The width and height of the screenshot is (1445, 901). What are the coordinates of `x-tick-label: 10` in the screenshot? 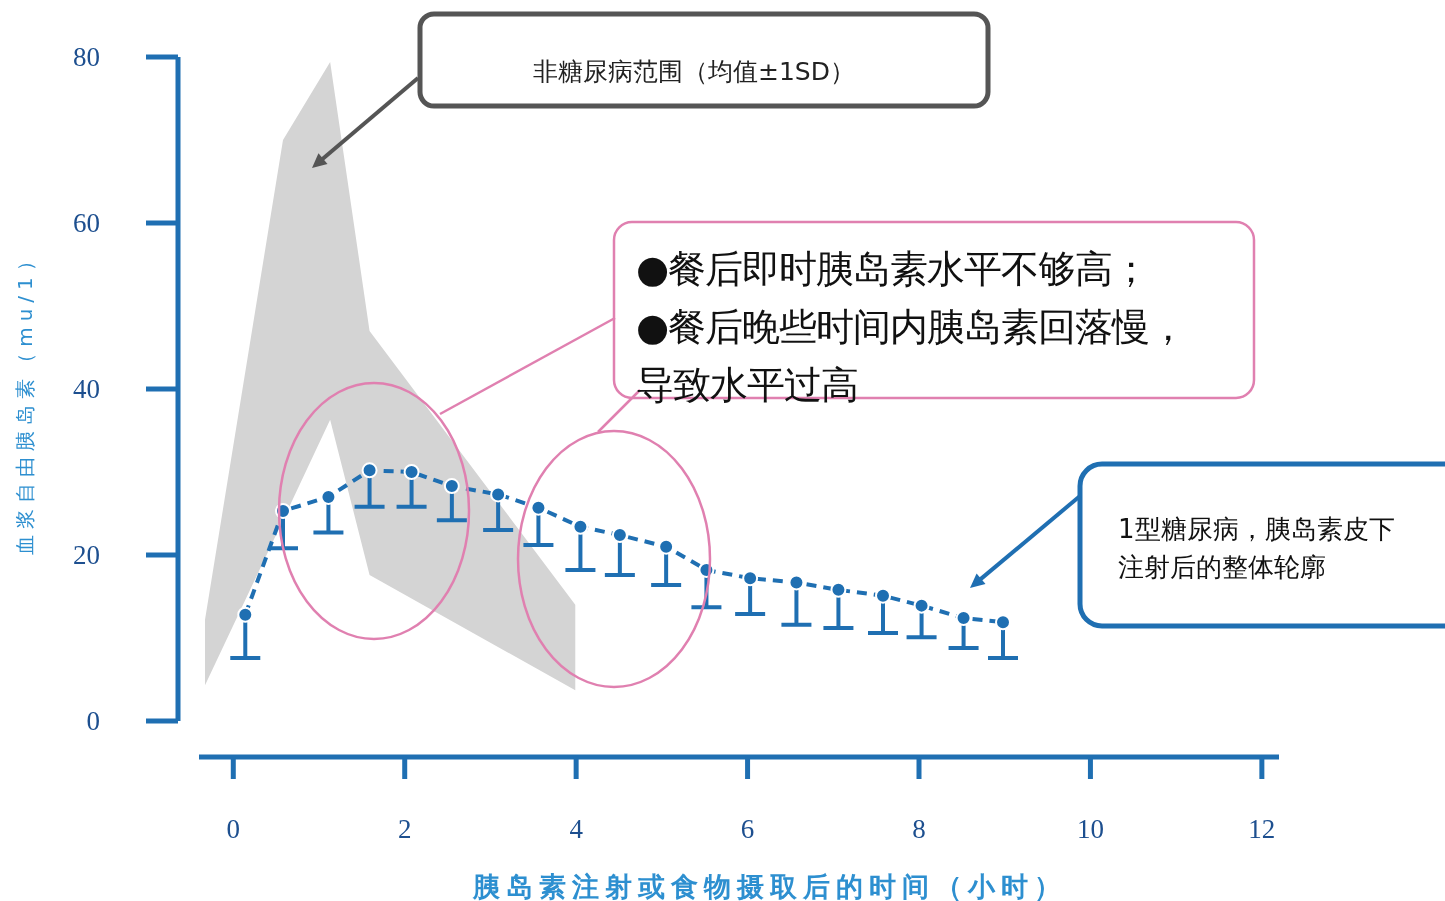 It's located at (1090, 829).